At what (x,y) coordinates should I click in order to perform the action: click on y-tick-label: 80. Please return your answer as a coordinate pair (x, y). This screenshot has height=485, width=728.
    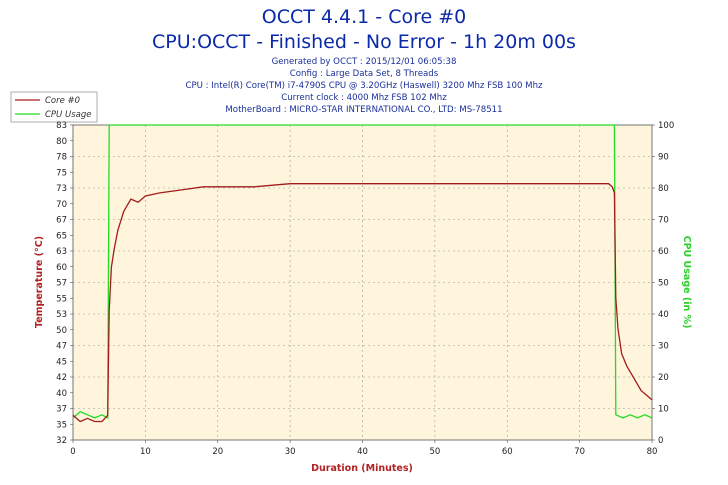
    Looking at the image, I should click on (61, 142).